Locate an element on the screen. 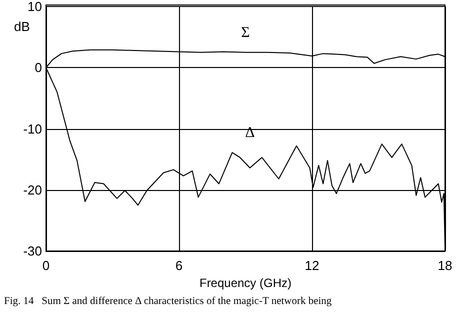  x-tick-label: 18 is located at coordinates (445, 265).